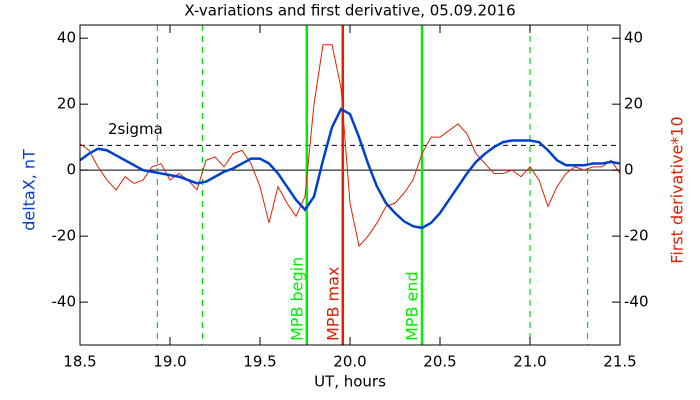 The width and height of the screenshot is (700, 400). What do you see at coordinates (633, 38) in the screenshot?
I see `y2-tick-label: 40` at bounding box center [633, 38].